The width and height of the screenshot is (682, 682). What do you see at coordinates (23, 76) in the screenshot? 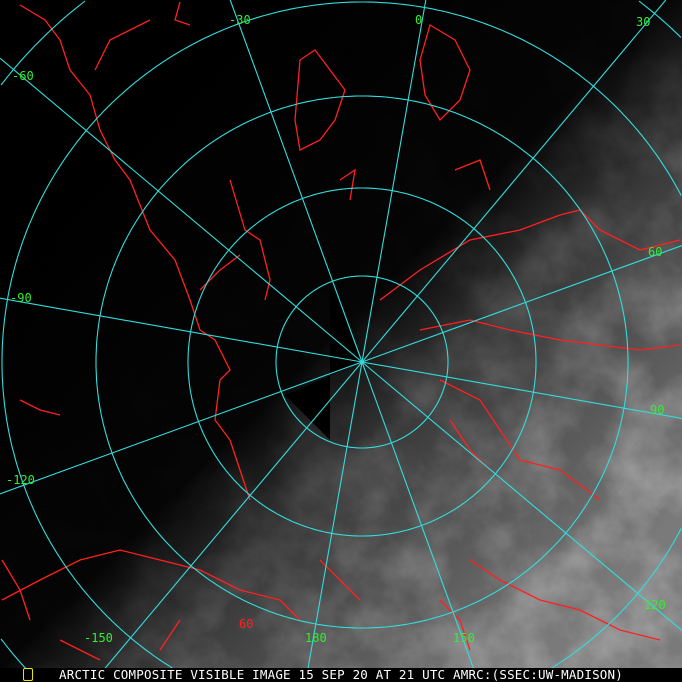
I see `lon-label: -60` at bounding box center [23, 76].